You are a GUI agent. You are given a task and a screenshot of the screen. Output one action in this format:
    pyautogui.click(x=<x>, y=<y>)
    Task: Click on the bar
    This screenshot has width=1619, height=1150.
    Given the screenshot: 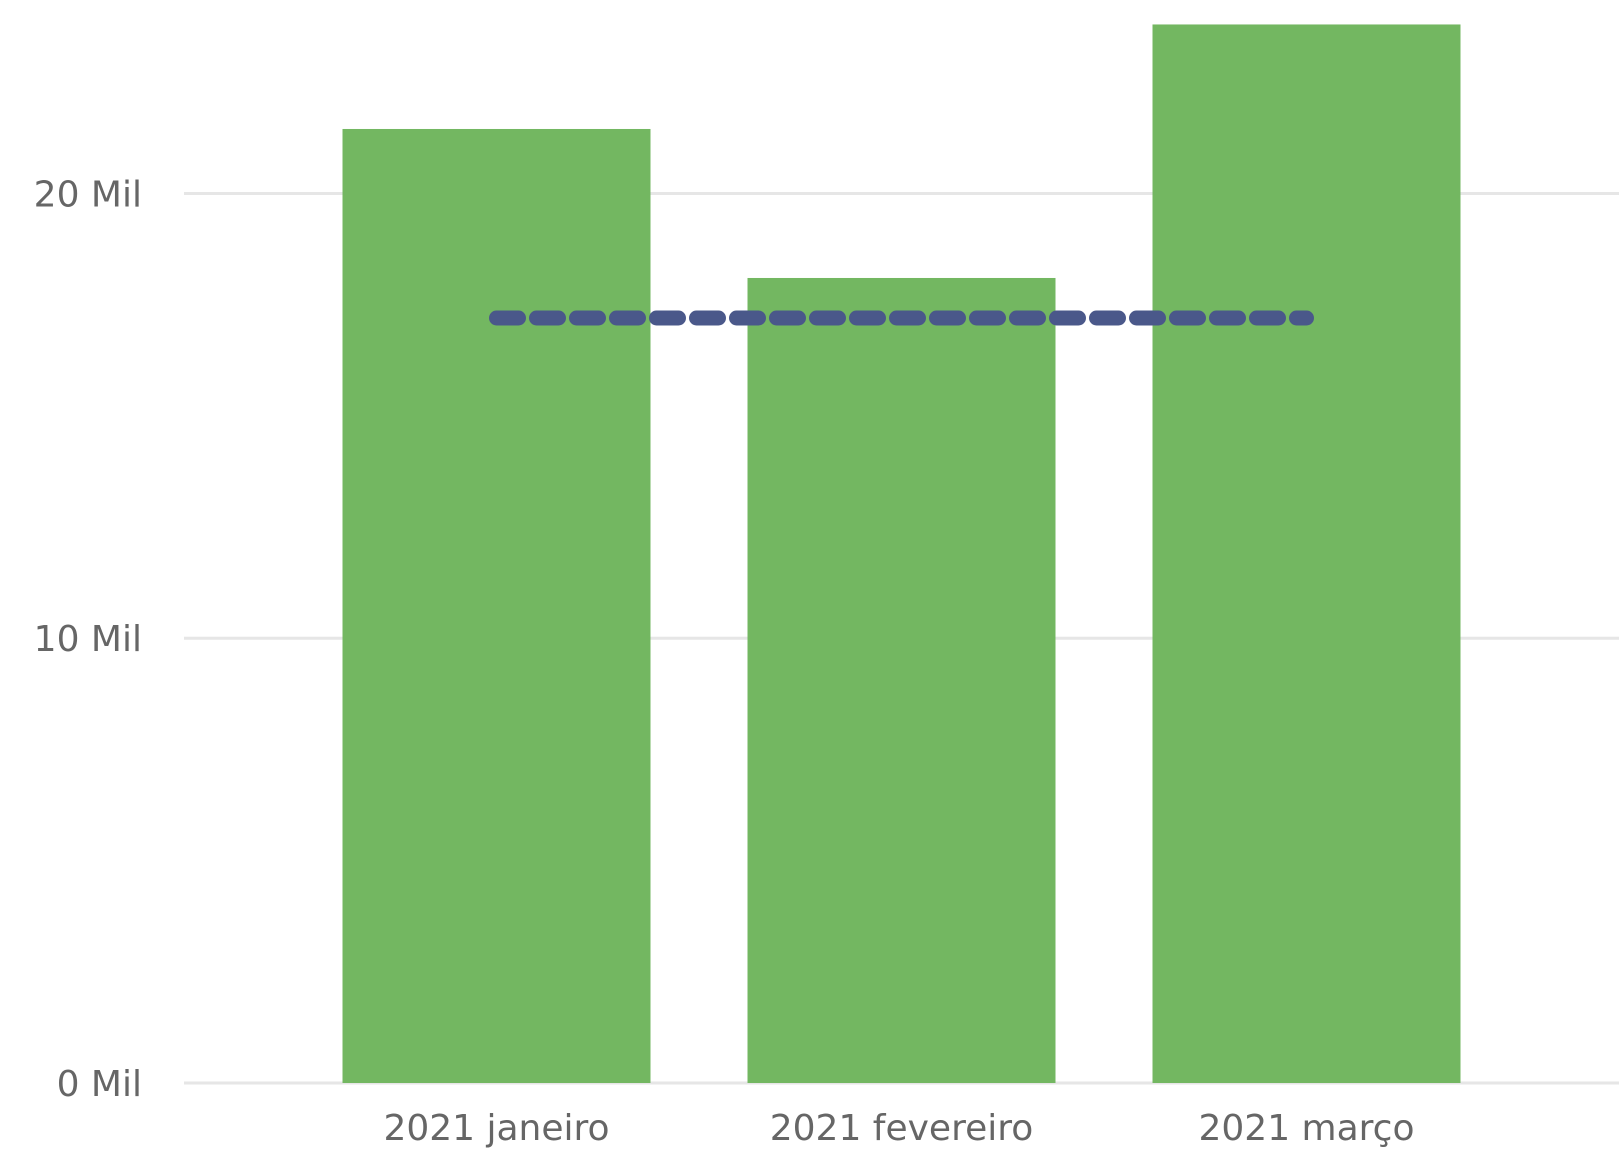 What is the action you would take?
    pyautogui.click(x=901, y=680)
    